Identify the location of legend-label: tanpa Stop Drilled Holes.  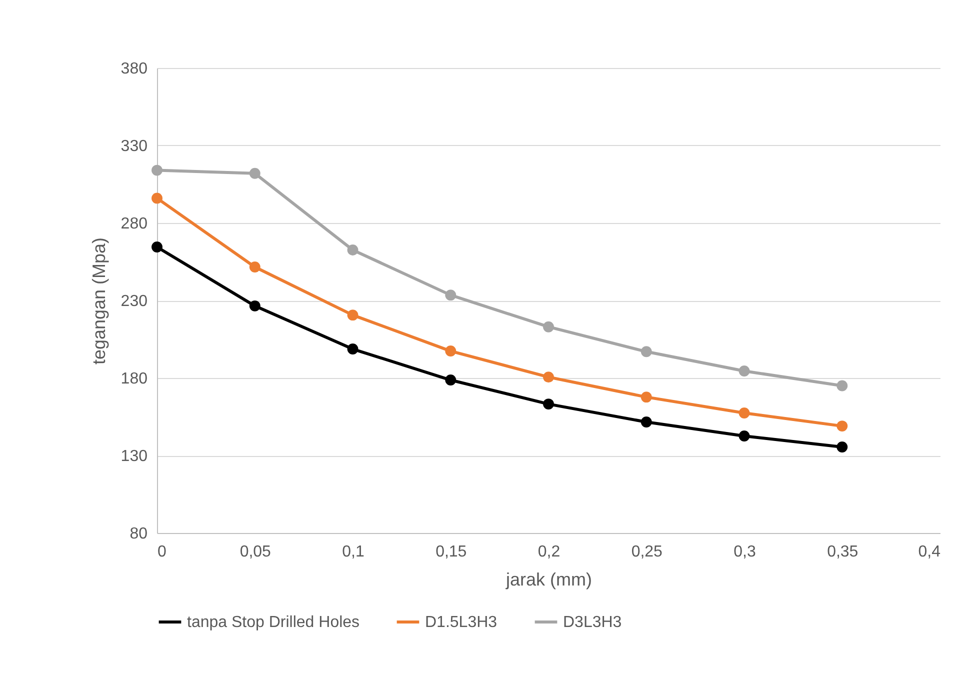
(273, 622).